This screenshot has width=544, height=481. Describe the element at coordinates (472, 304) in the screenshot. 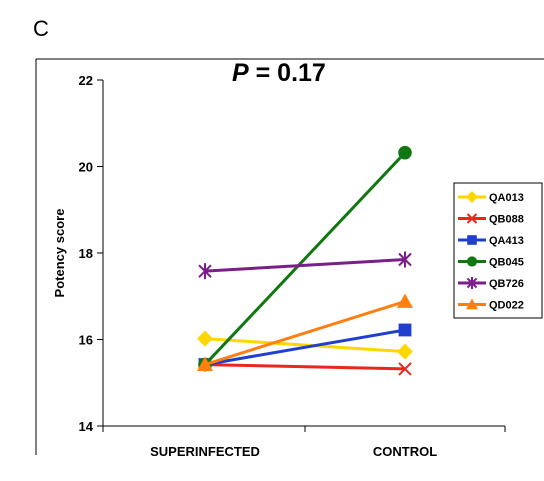

I see `legend-marker-qd022` at that location.